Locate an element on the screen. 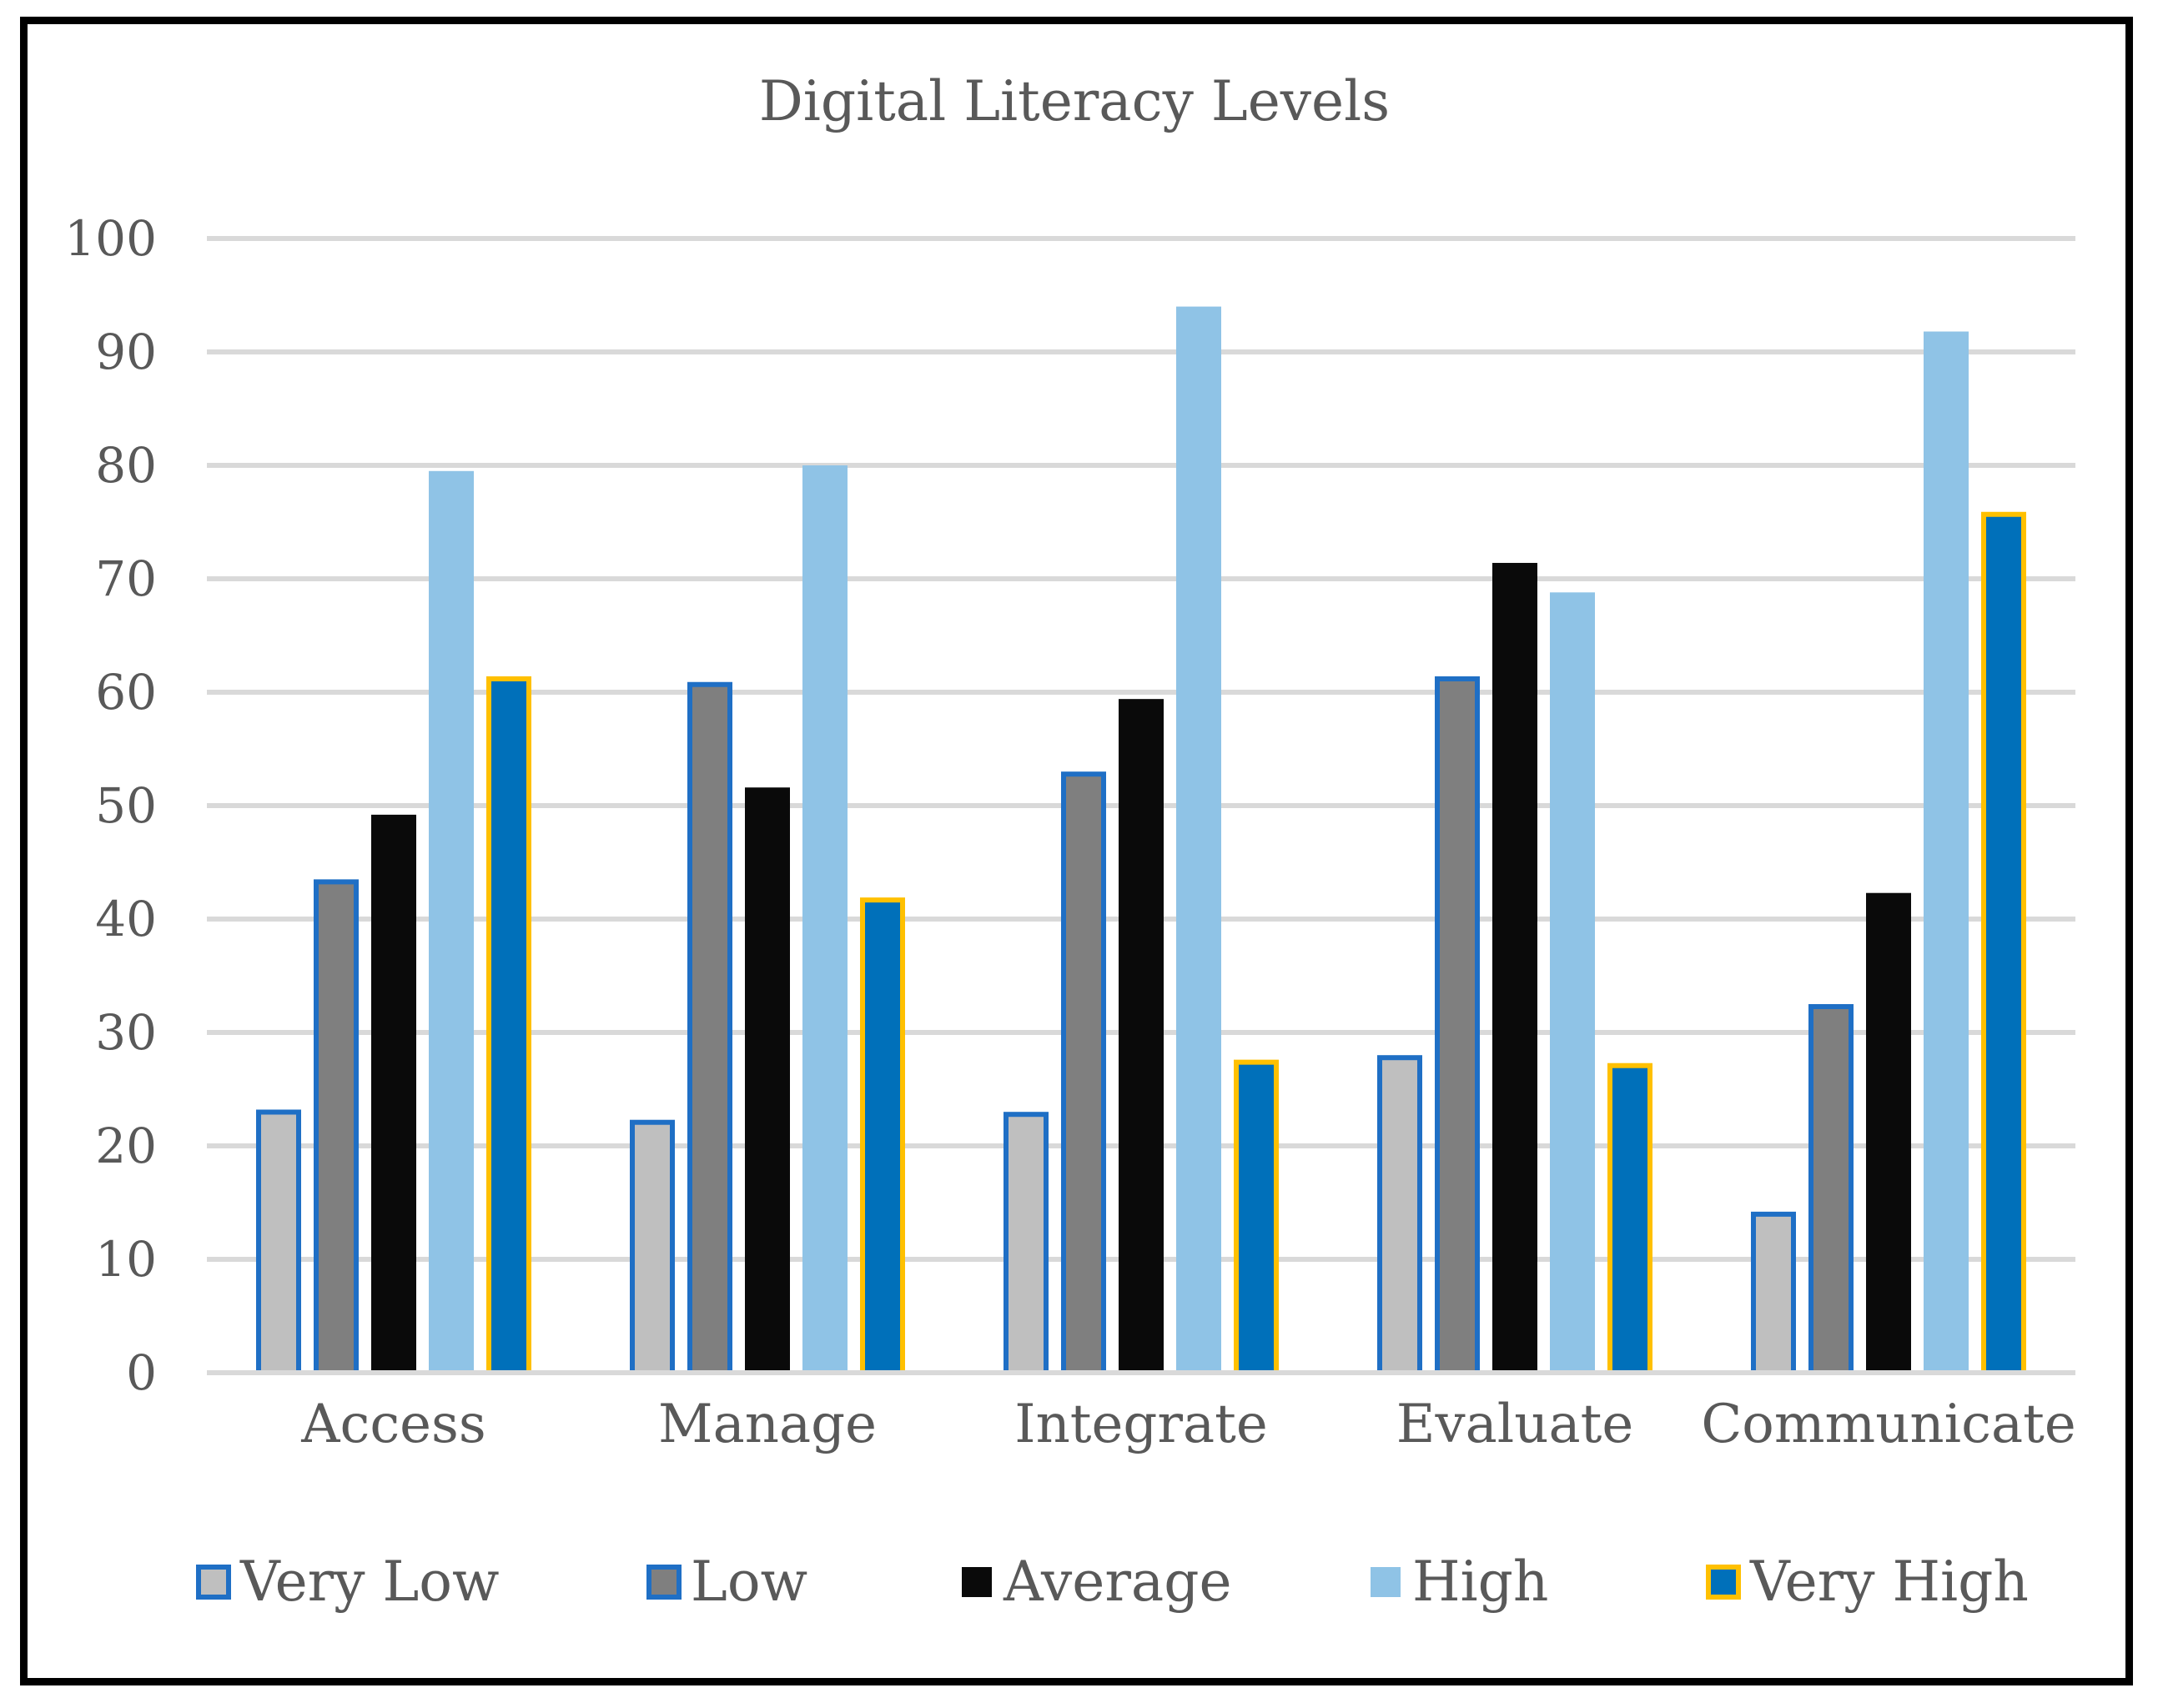 The height and width of the screenshot is (1708, 2163). x-category-label: Manage is located at coordinates (767, 1424).